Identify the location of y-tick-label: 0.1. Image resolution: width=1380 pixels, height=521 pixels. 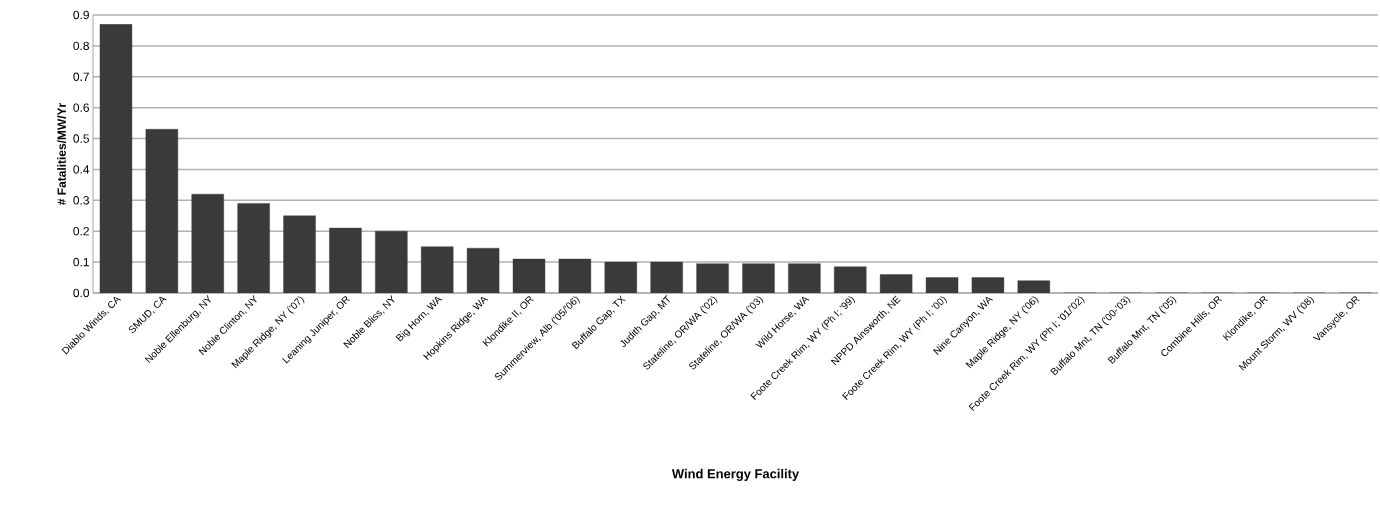
(81, 262).